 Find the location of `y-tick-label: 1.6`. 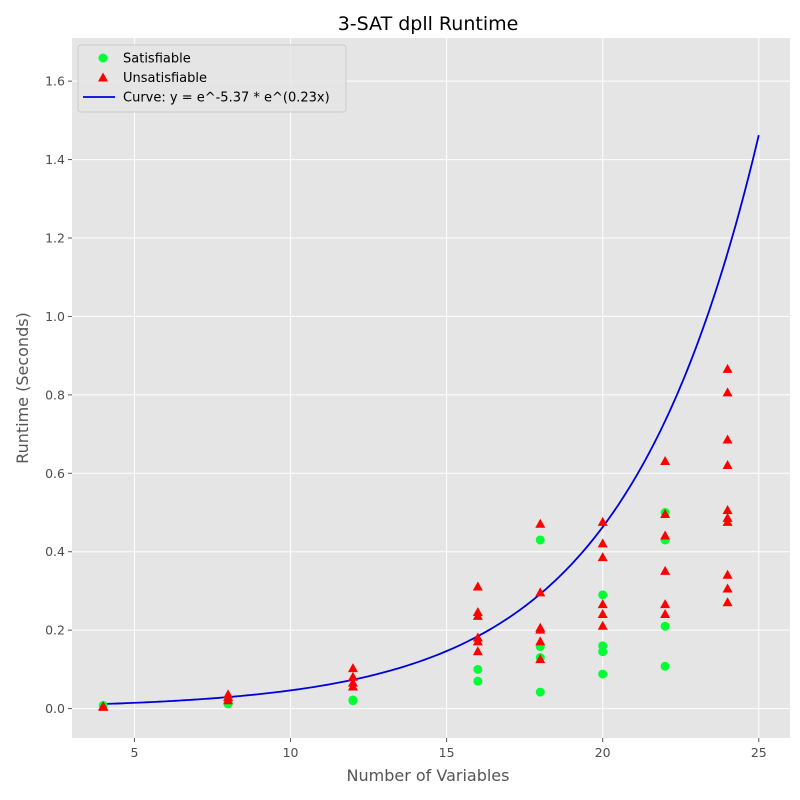

y-tick-label: 1.6 is located at coordinates (55, 81).